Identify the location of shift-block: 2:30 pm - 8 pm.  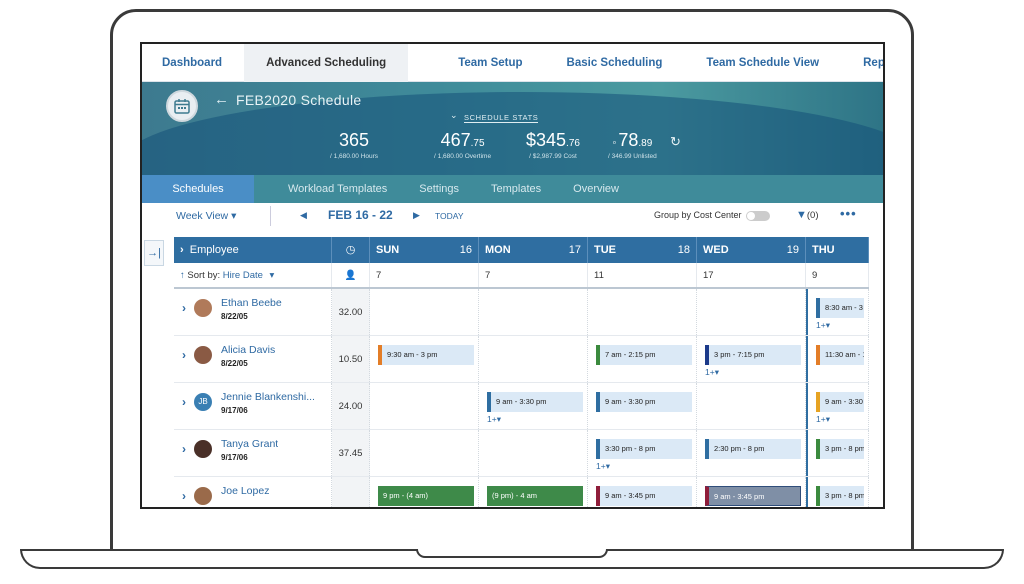
(753, 449).